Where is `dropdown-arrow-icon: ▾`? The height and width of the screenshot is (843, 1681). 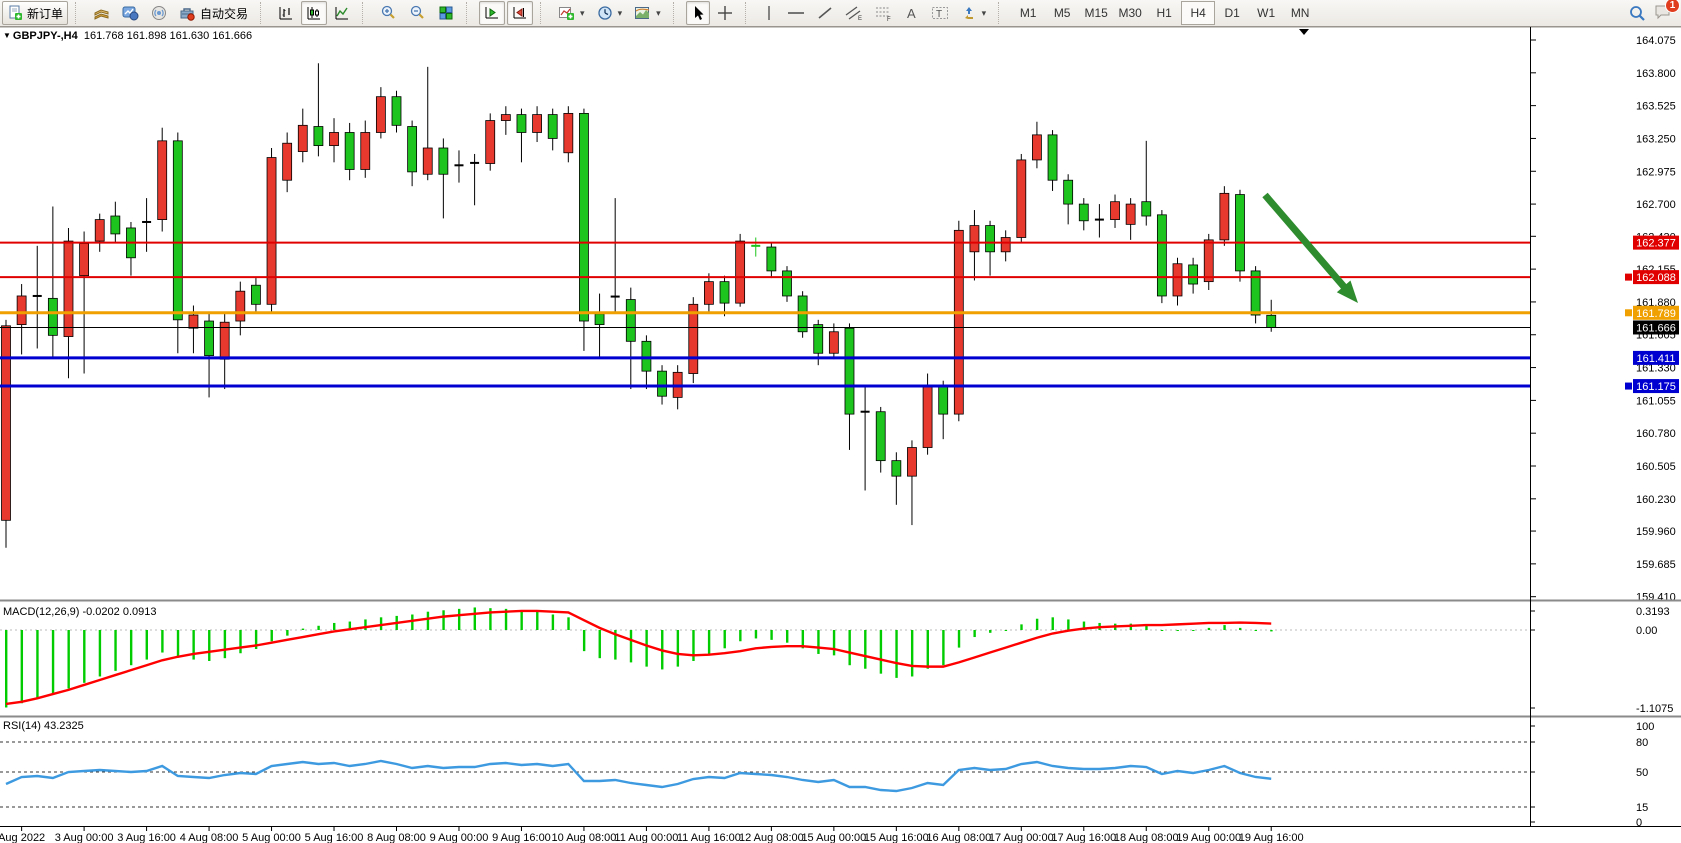
dropdown-arrow-icon: ▾ is located at coordinates (582, 12).